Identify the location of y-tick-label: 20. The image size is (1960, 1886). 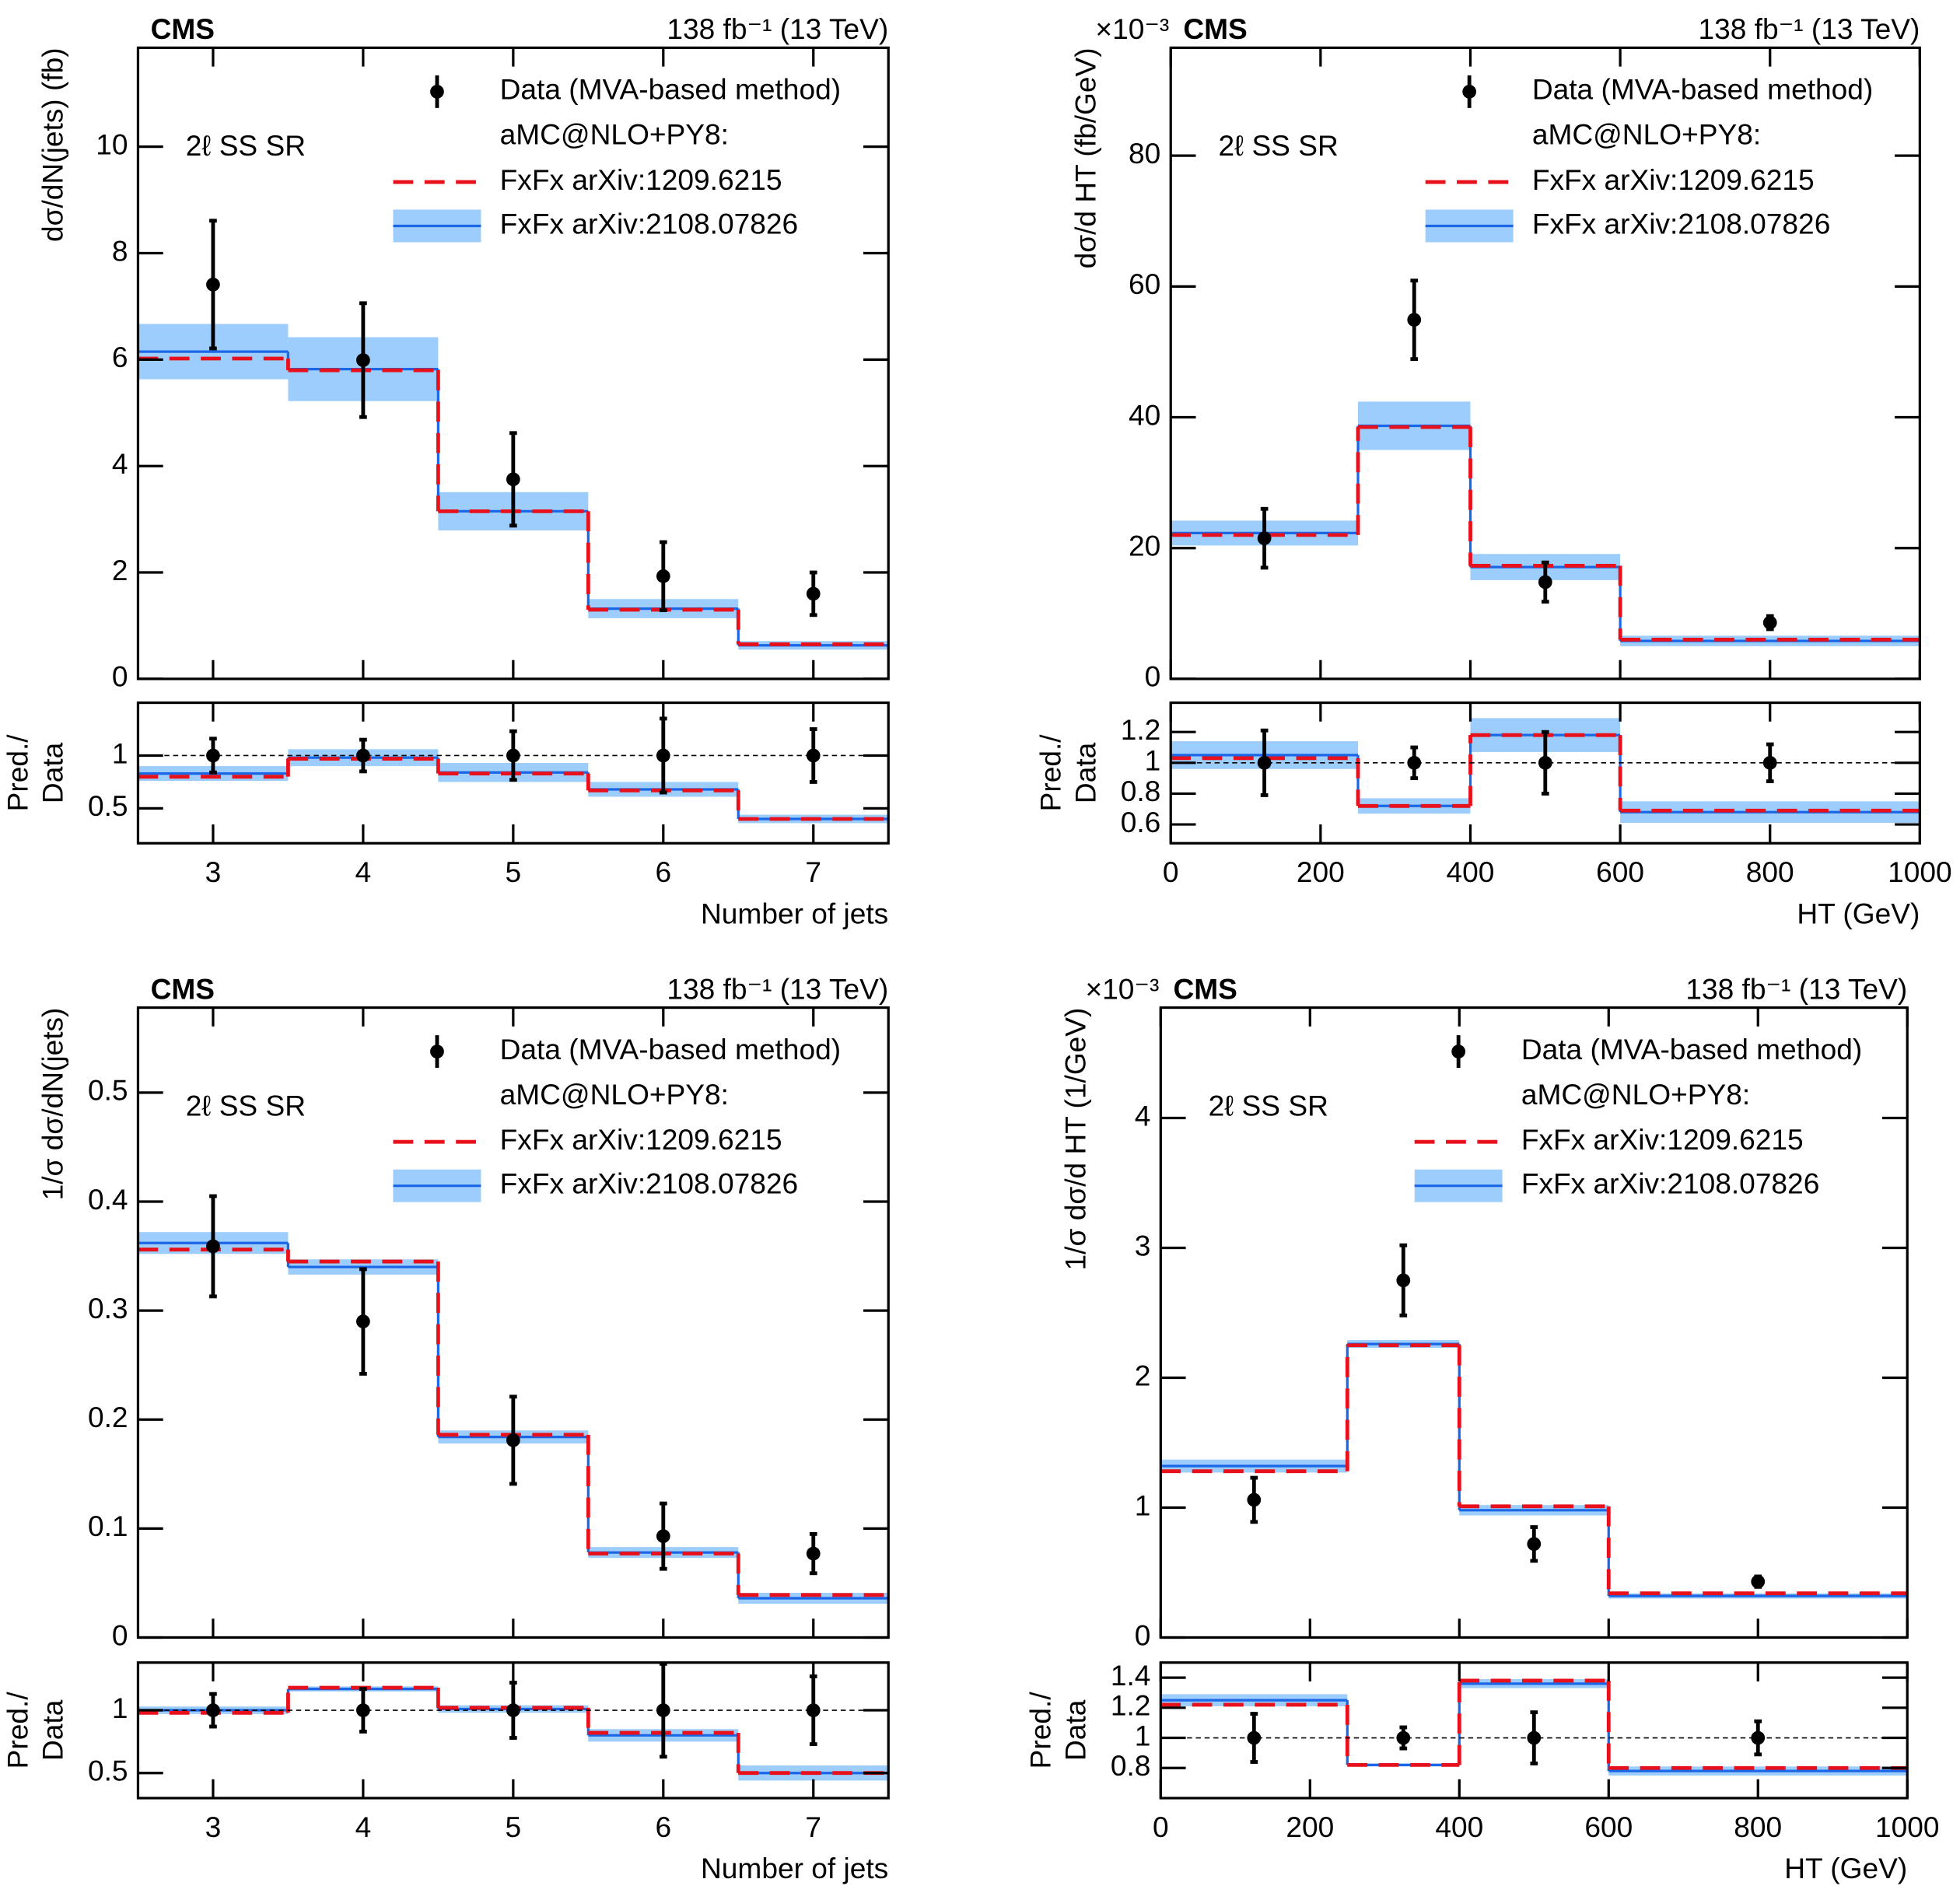
(1144, 546).